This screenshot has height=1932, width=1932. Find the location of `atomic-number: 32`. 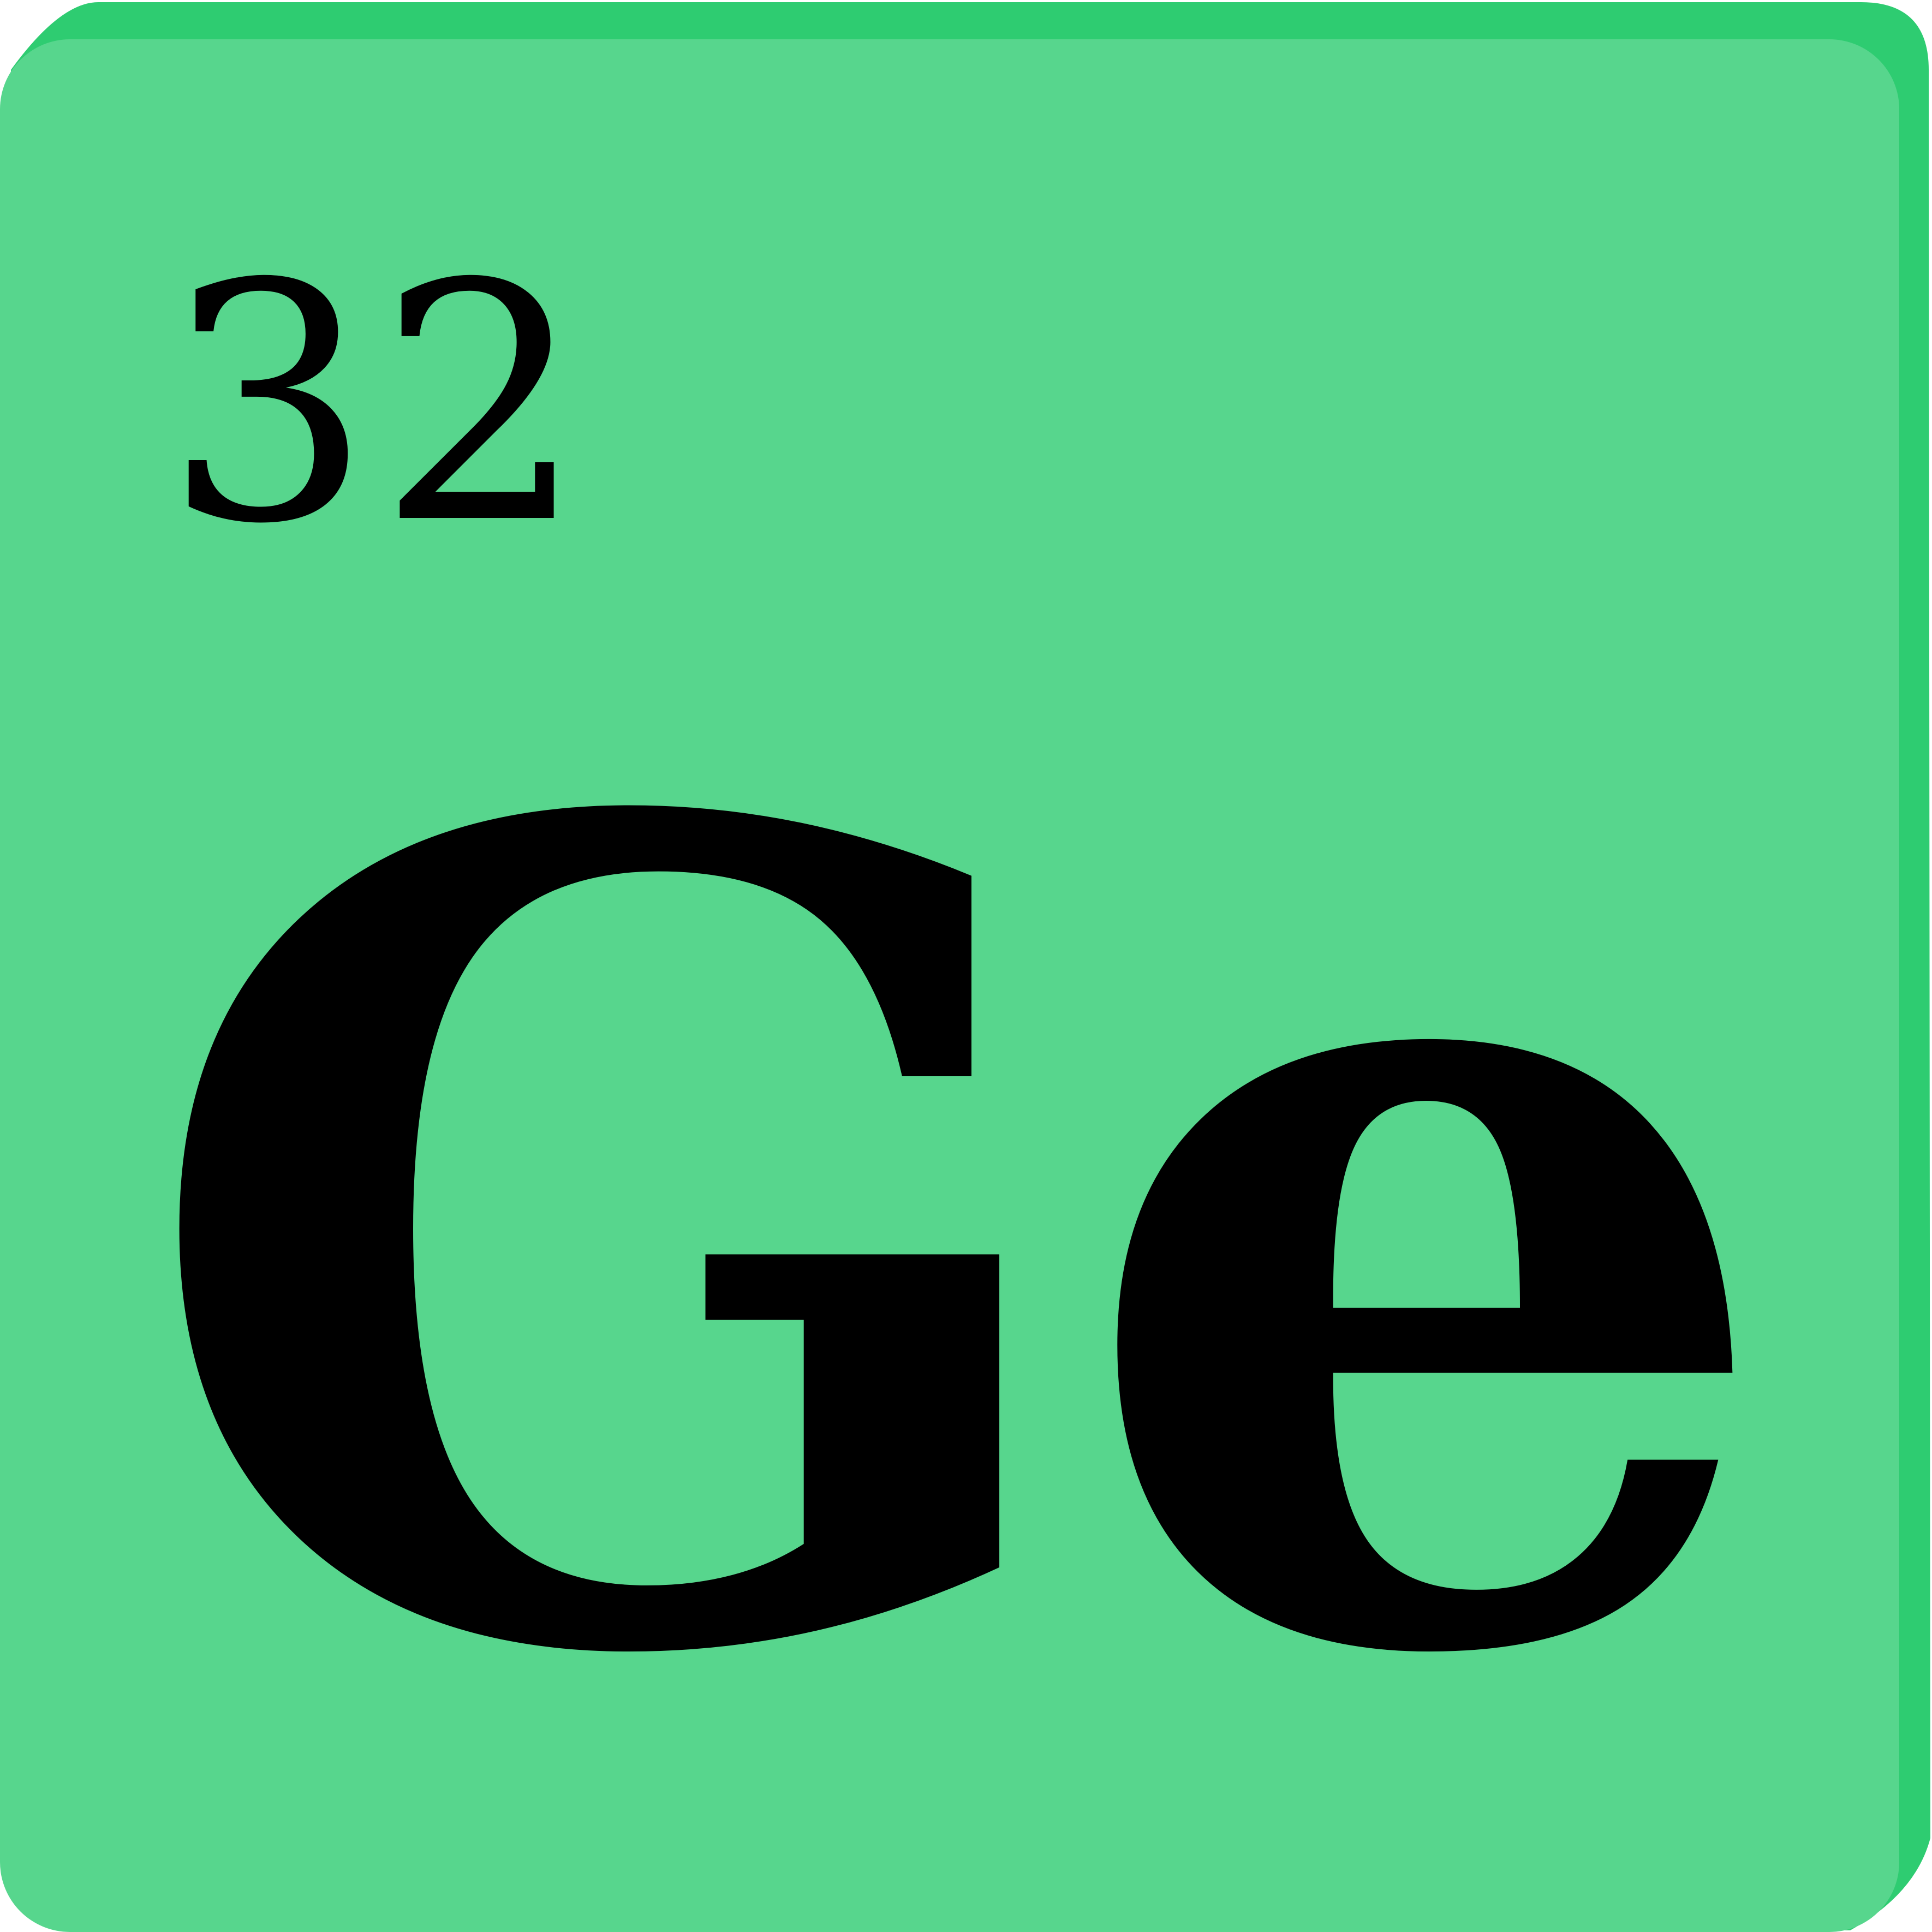

atomic-number: 32 is located at coordinates (378, 404).